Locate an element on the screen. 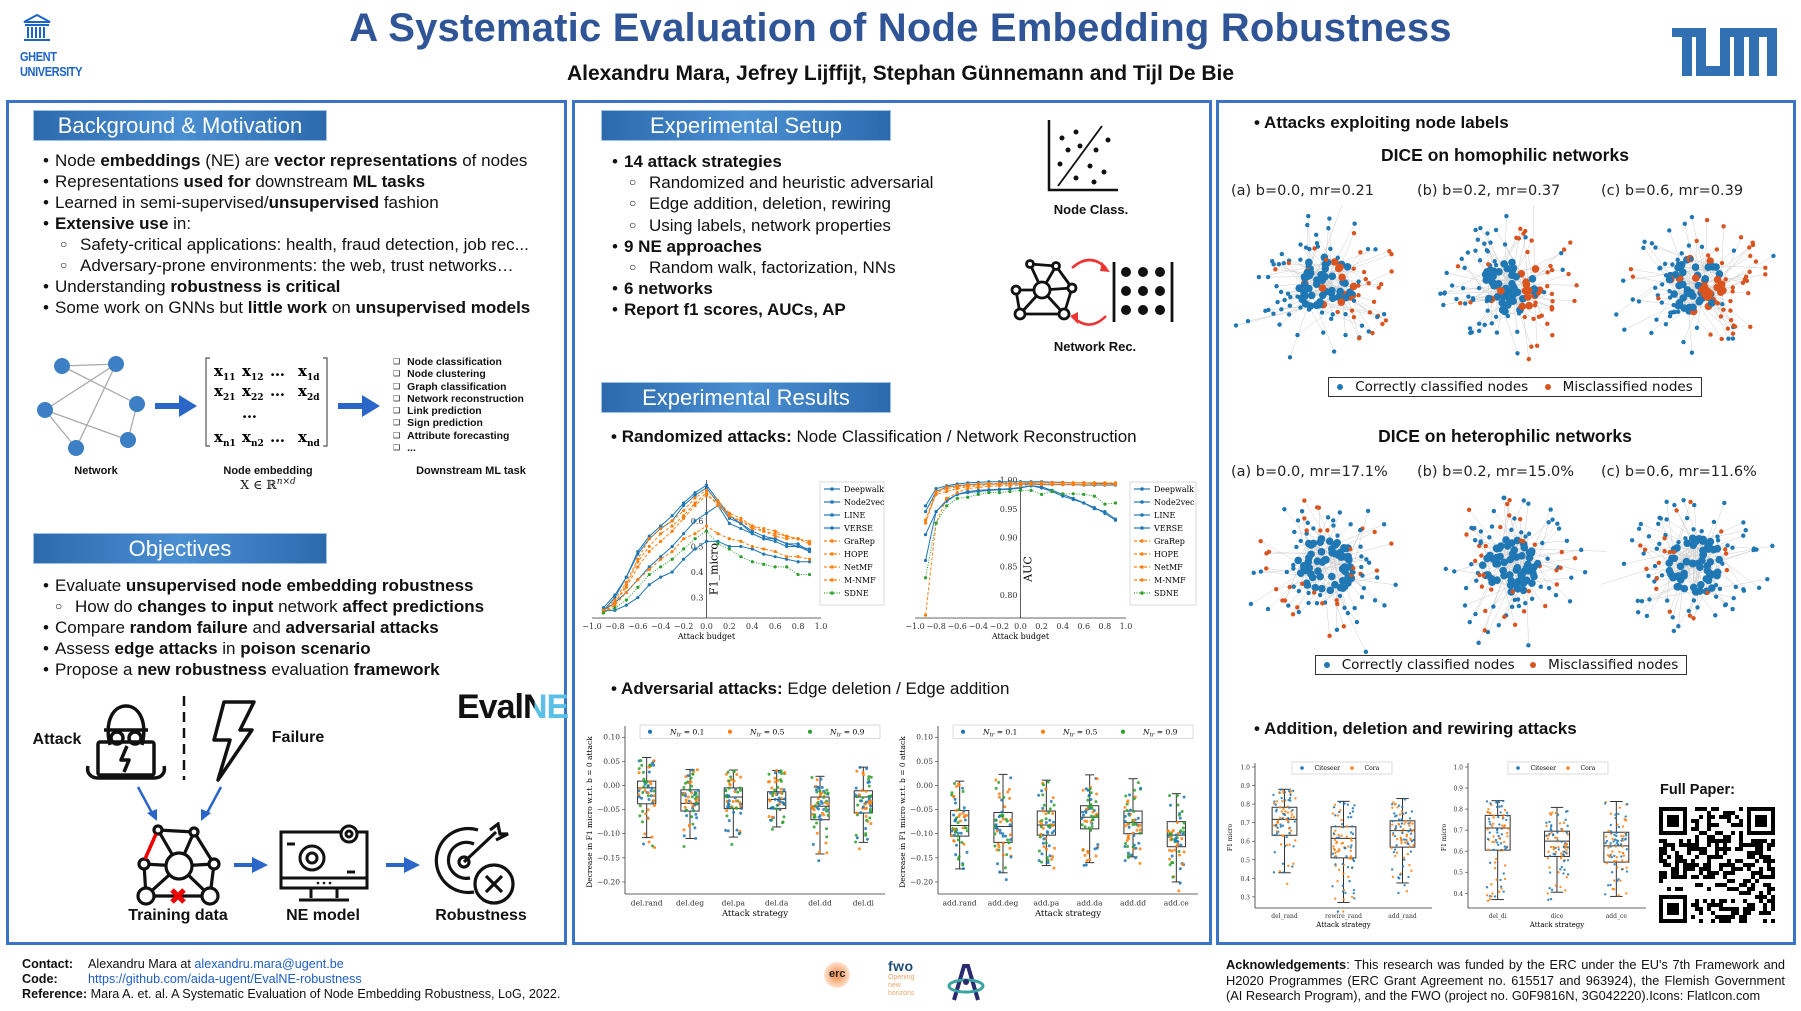 Image resolution: width=1801 pixels, height=1011 pixels. y-tick-label: 0.3 is located at coordinates (697, 598).